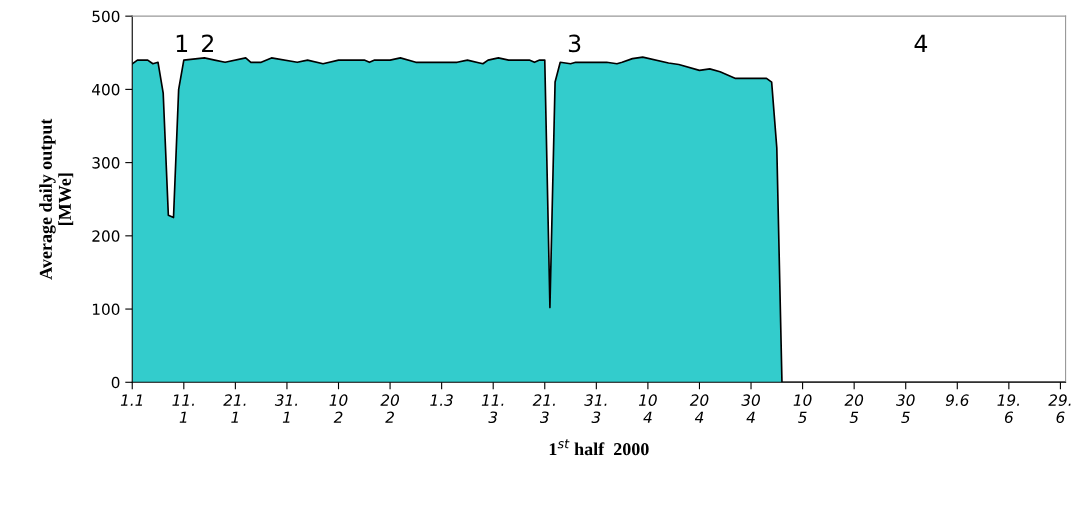  What do you see at coordinates (595, 409) in the screenshot?
I see `x-tick-label: 31. 3` at bounding box center [595, 409].